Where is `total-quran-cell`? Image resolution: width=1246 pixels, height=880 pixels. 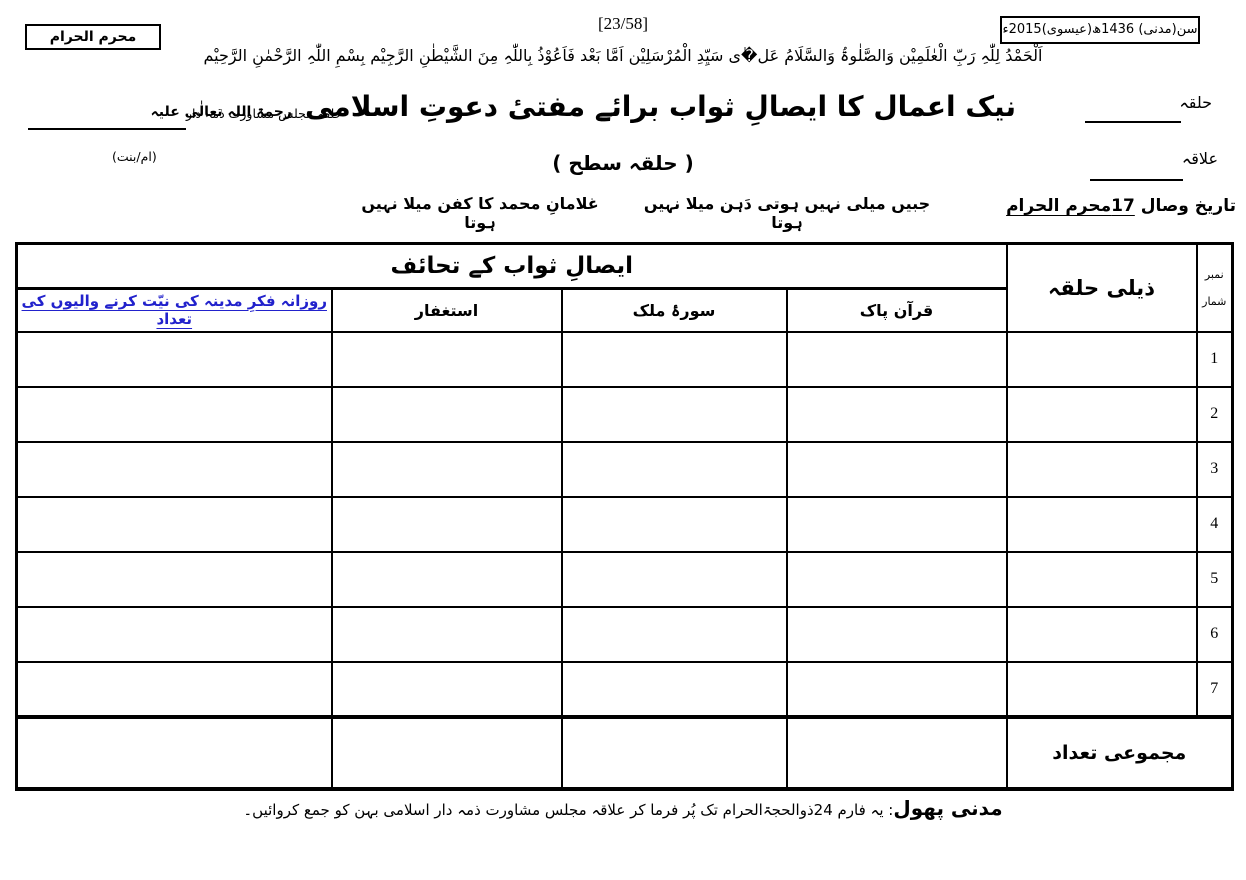
total-quran-cell is located at coordinates (896, 752).